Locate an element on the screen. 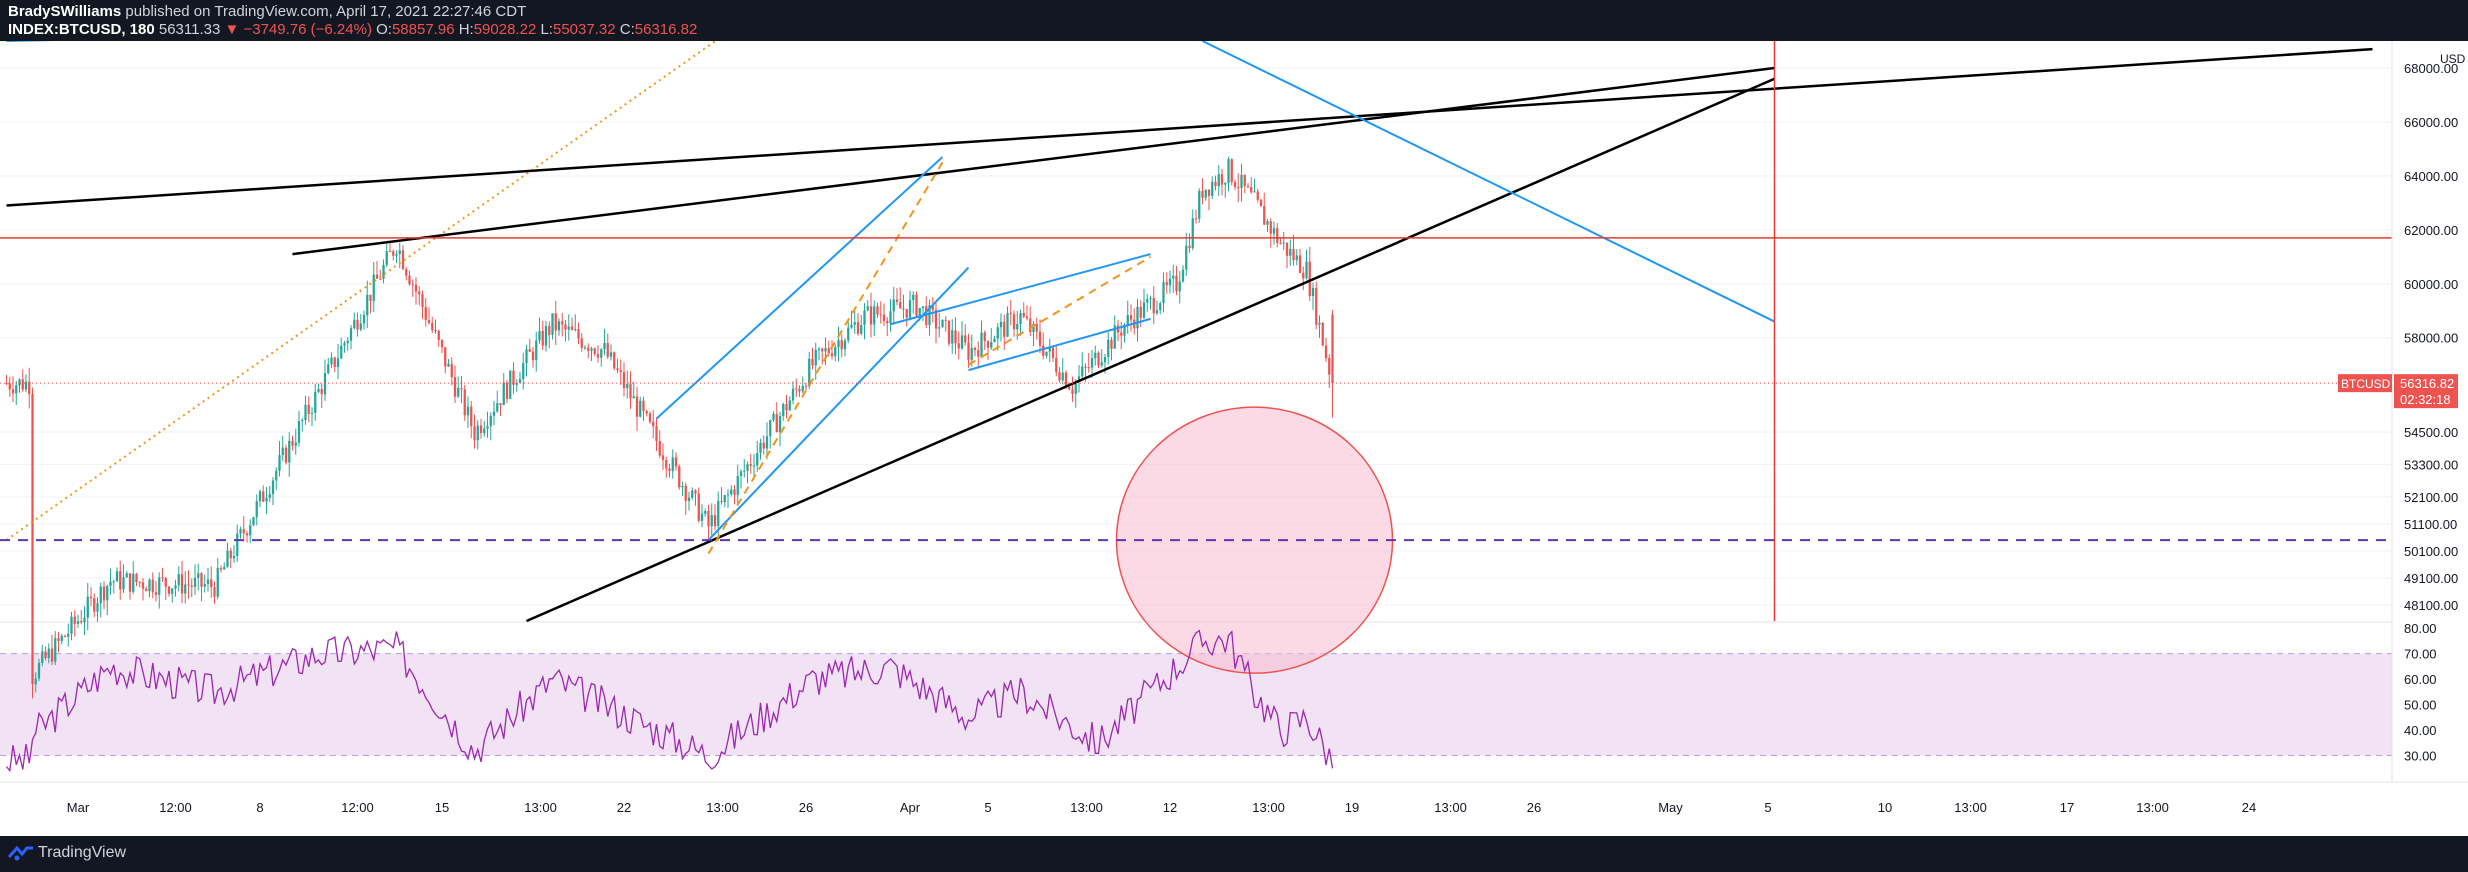  symbol-label: INDEX:BTCUSD, 180 is located at coordinates (81, 29).